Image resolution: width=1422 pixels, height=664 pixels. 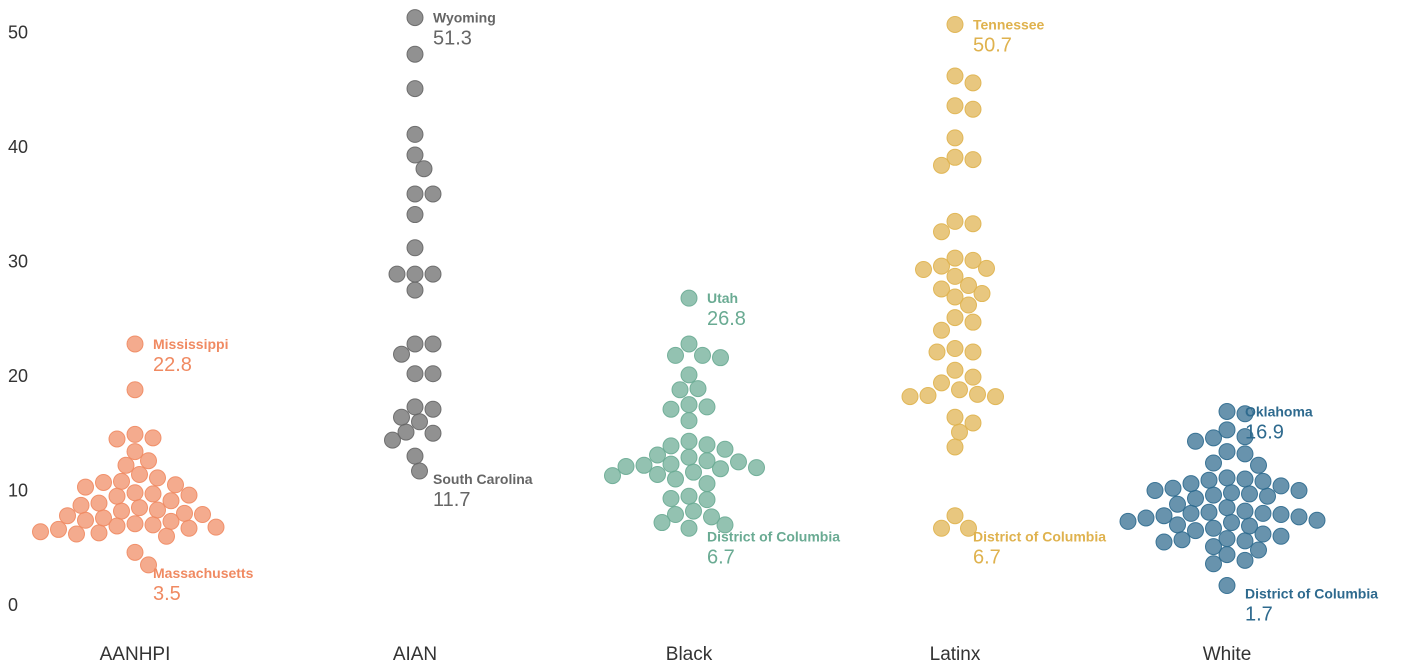 What do you see at coordinates (172, 365) in the screenshot?
I see `annotation-value: 22.8` at bounding box center [172, 365].